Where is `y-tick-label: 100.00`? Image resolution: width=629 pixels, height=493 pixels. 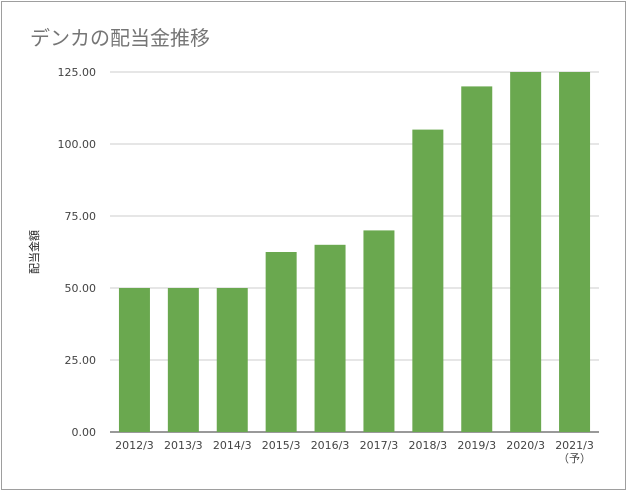 y-tick-label: 100.00 is located at coordinates (77, 144).